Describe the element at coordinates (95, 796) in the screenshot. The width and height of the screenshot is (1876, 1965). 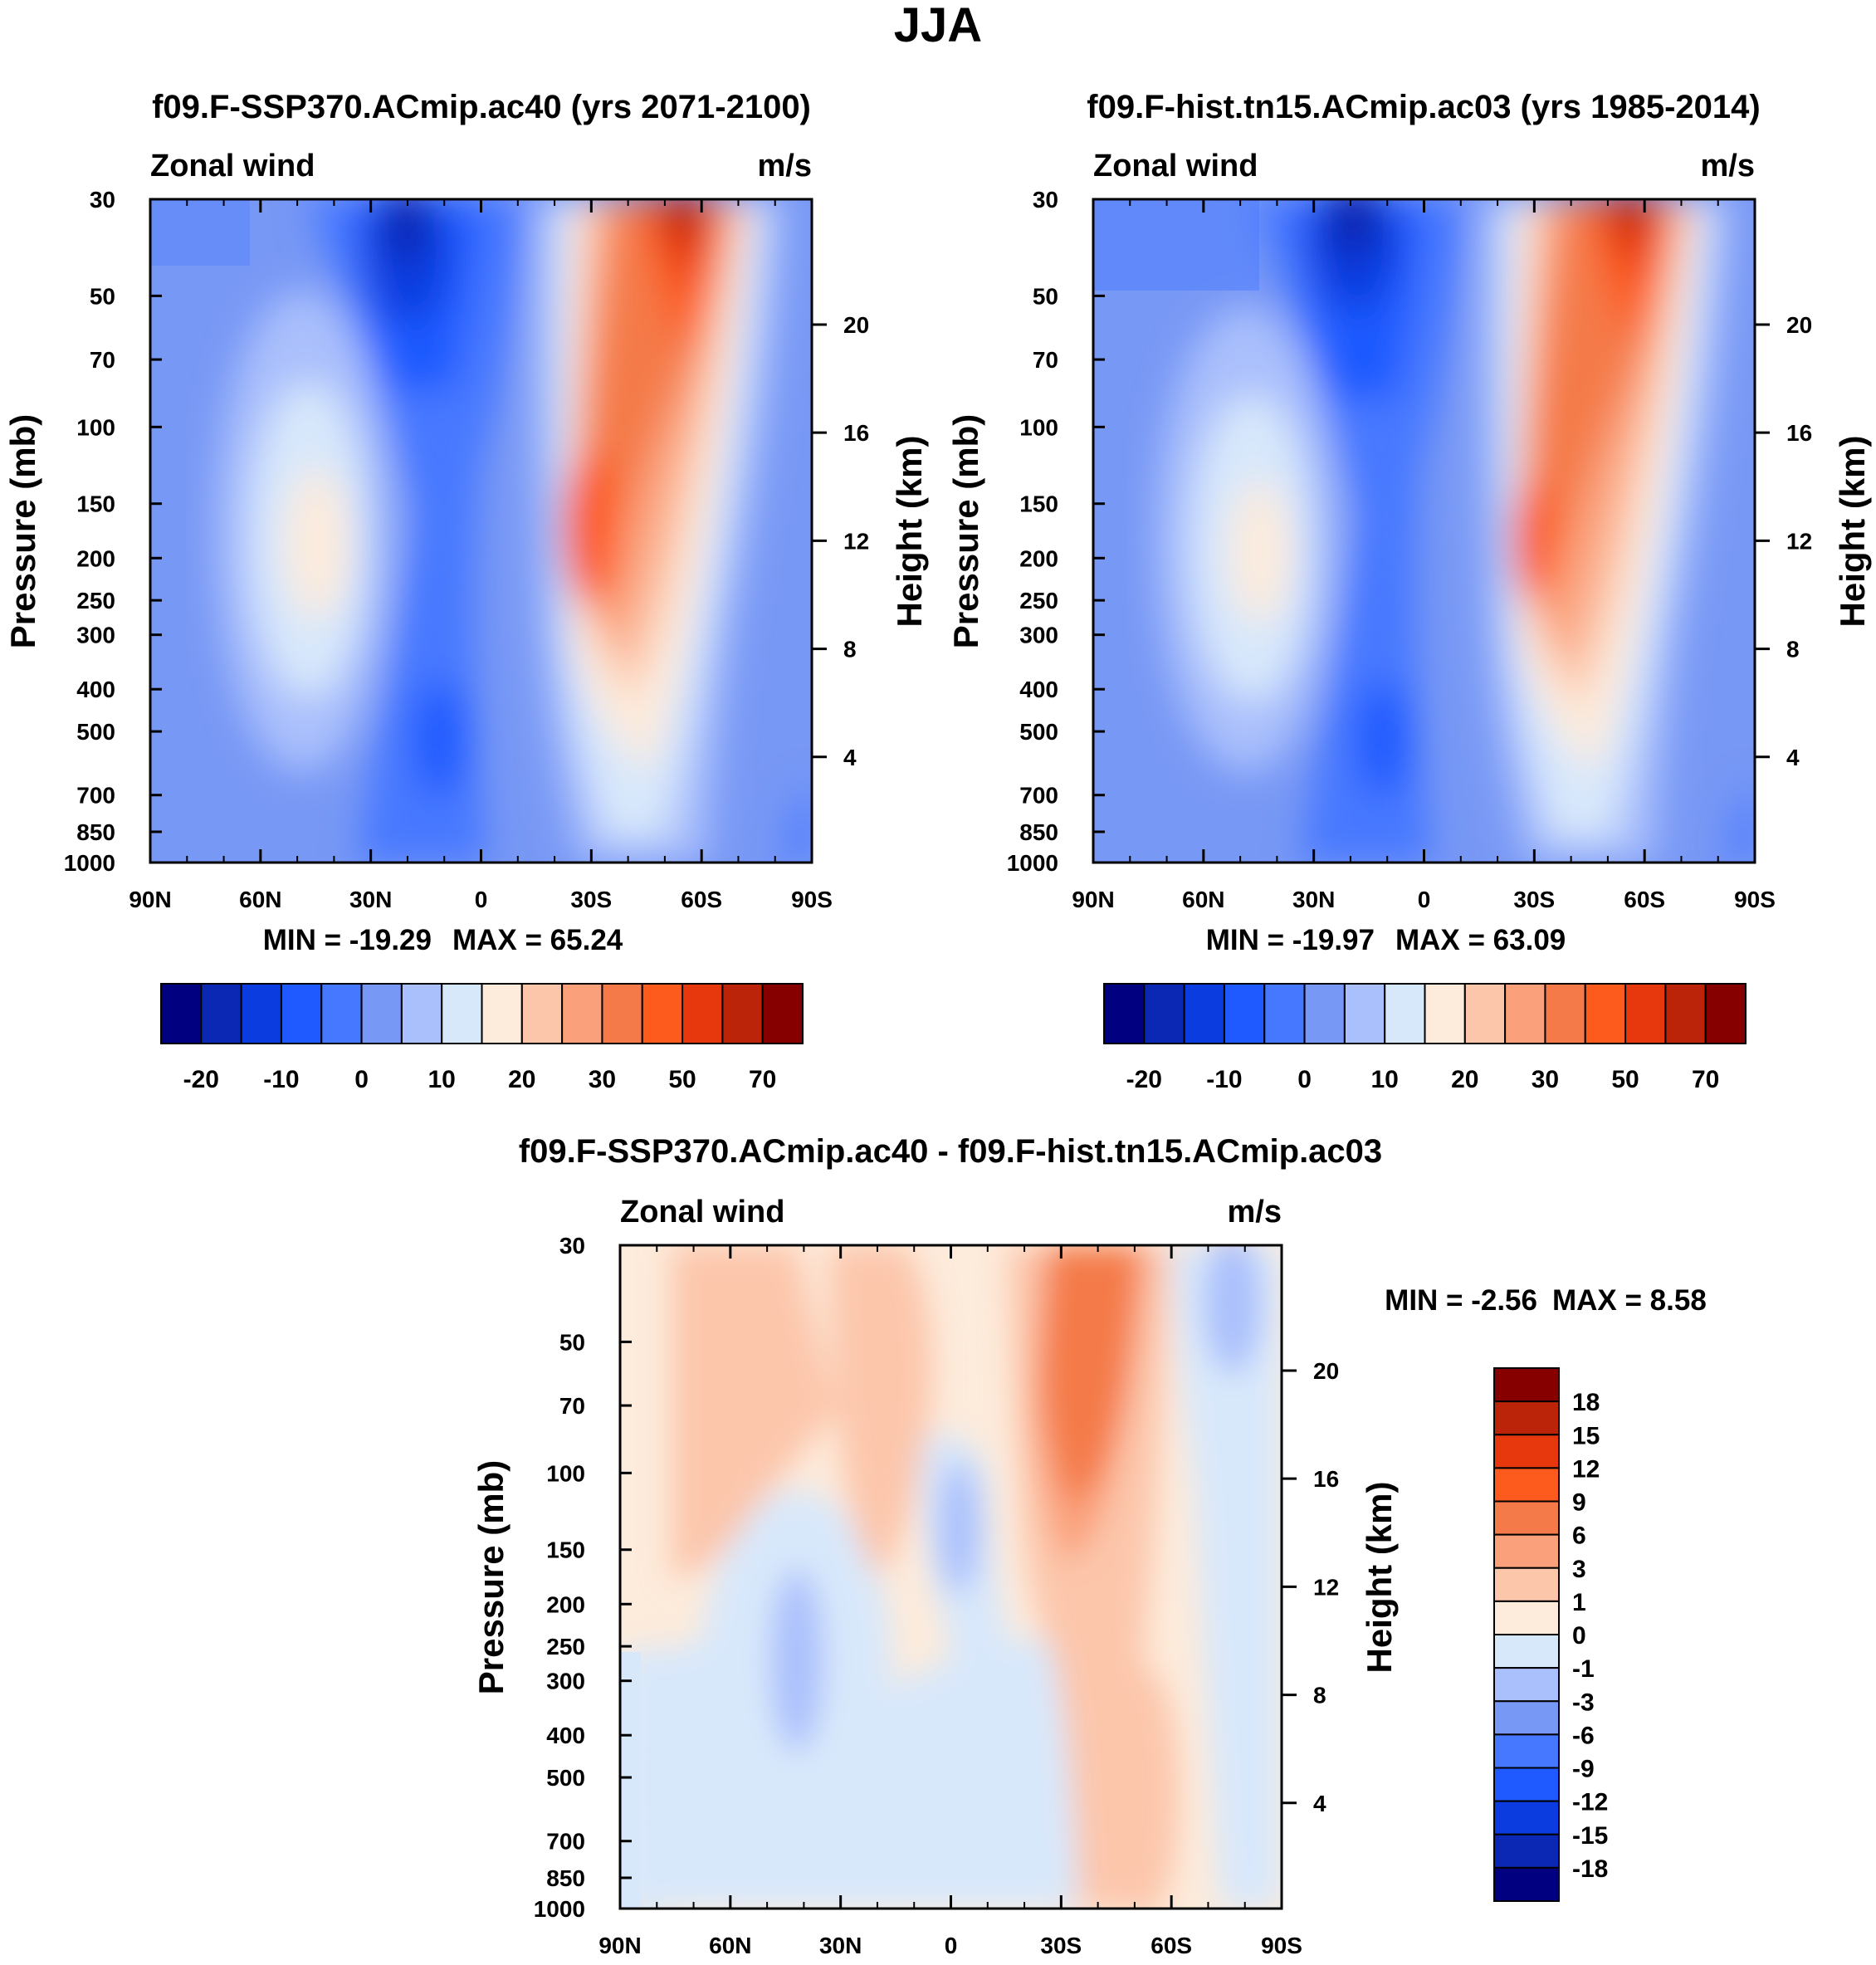
I see `y-tick-label: 700` at that location.